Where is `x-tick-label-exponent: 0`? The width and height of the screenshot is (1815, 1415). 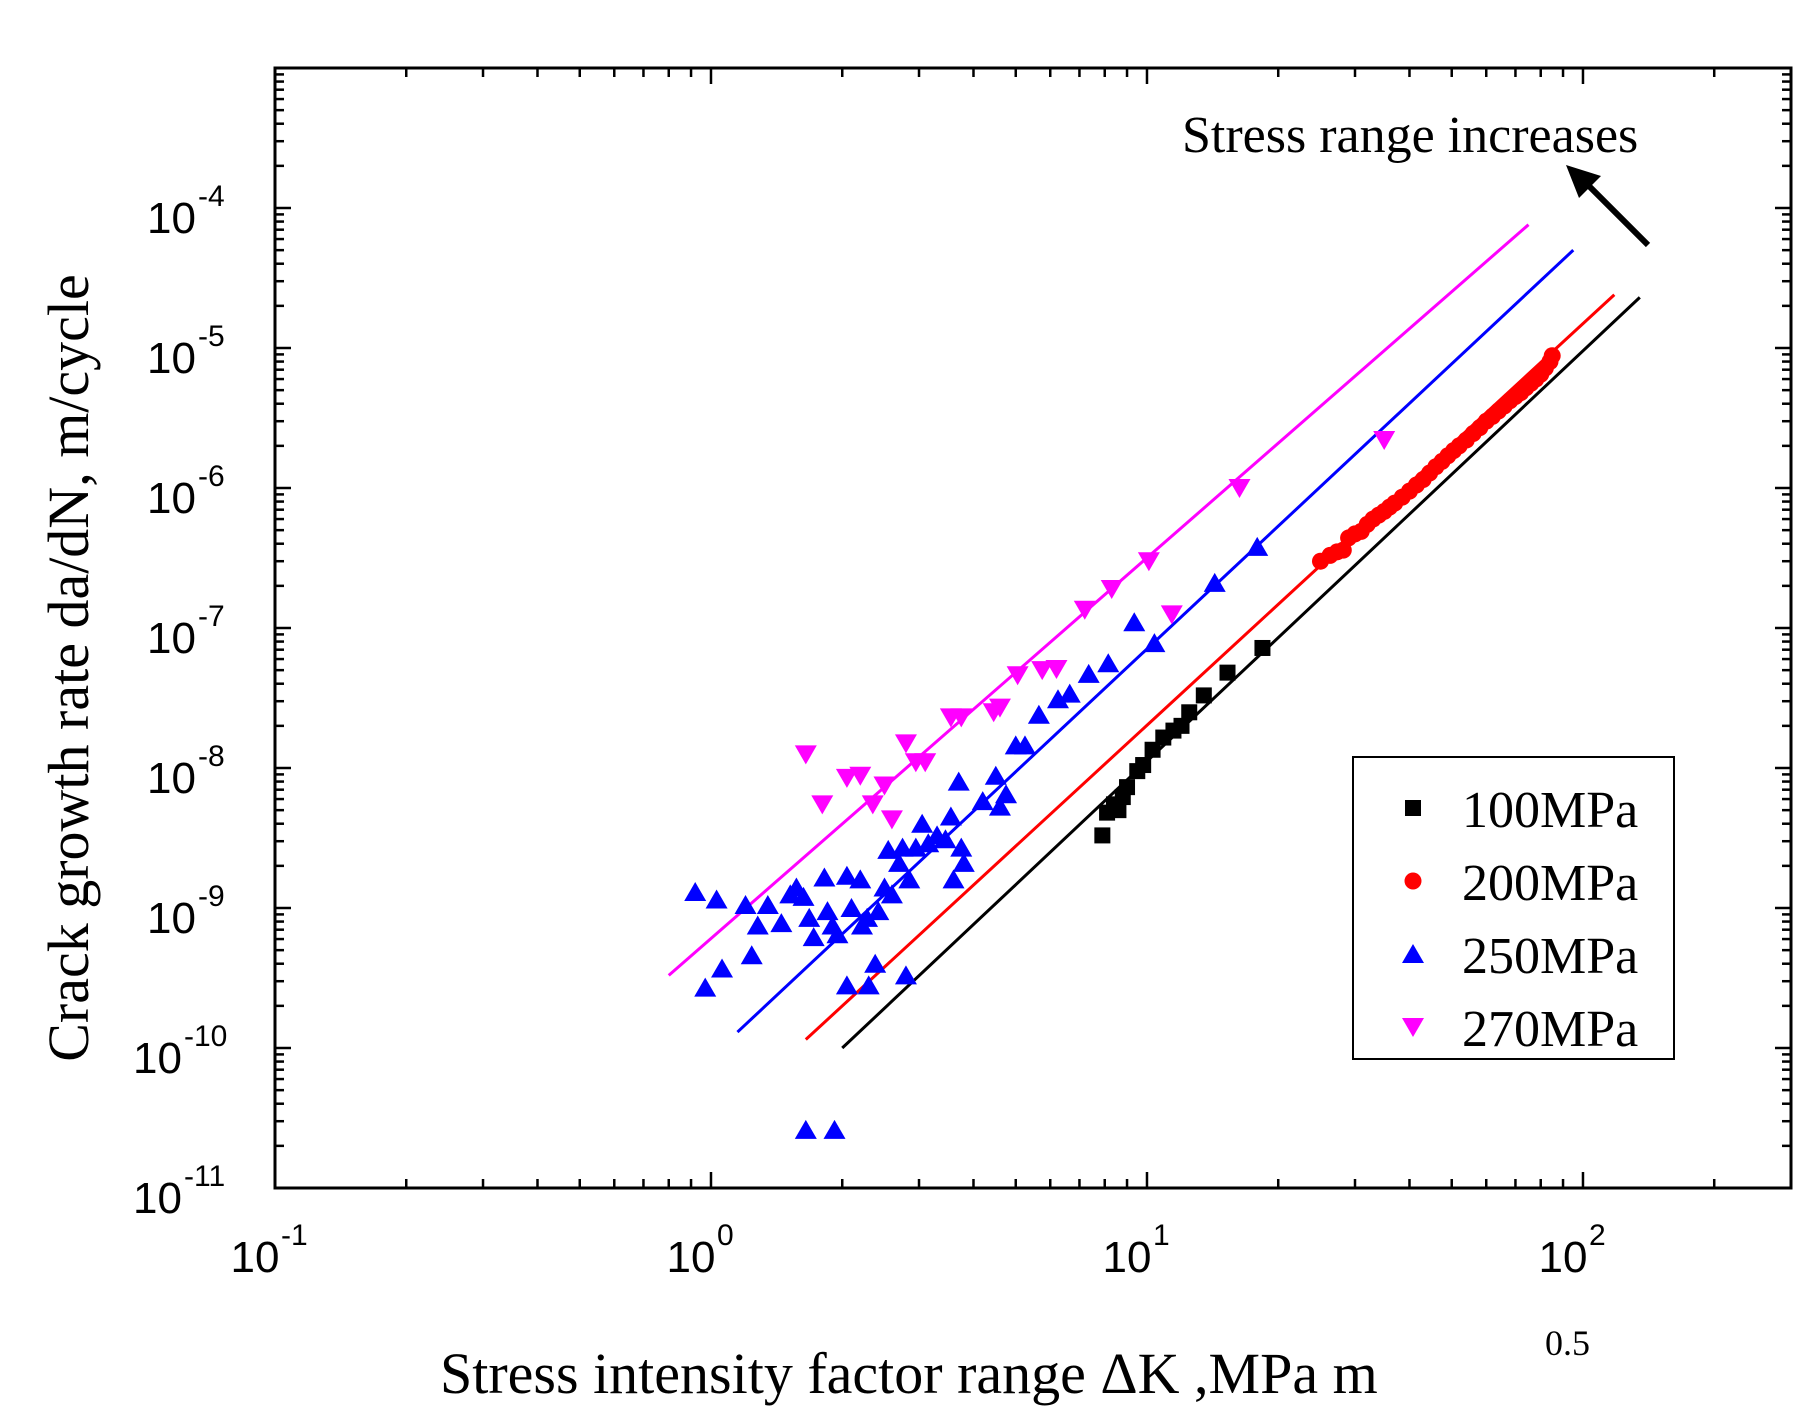
x-tick-label-exponent: 0 is located at coordinates (725, 1235).